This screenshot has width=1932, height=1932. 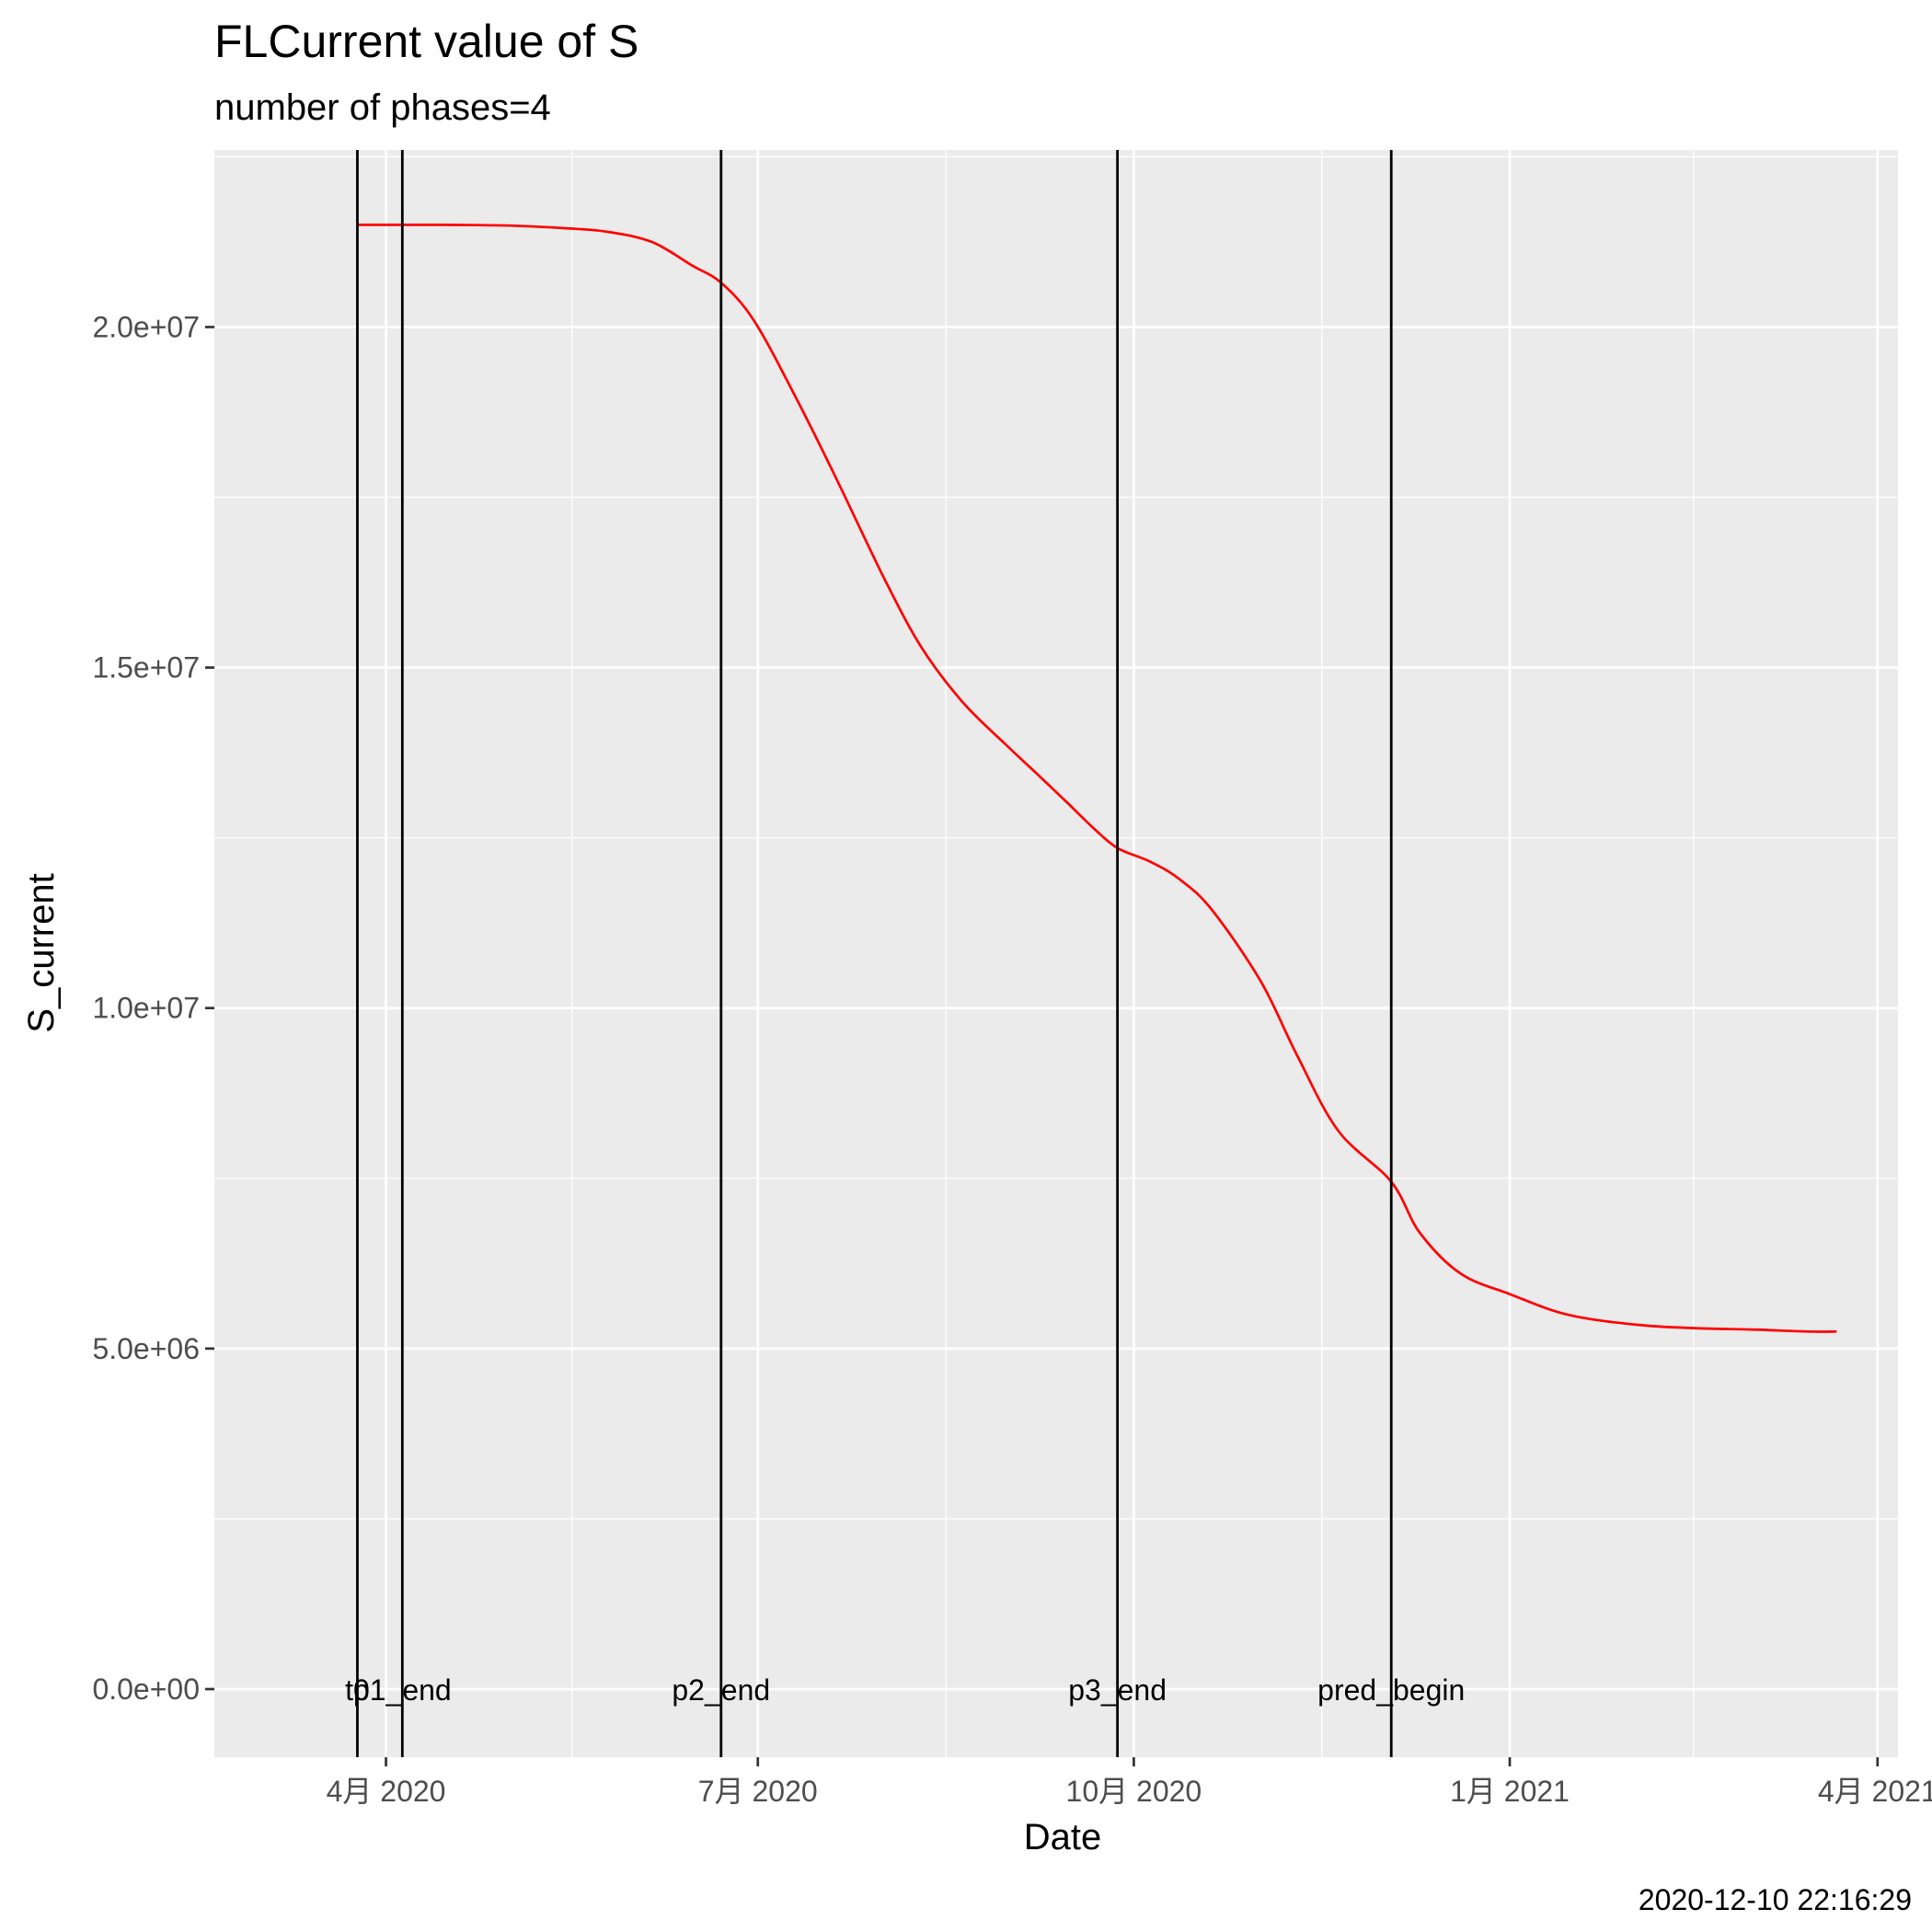 What do you see at coordinates (1134, 1791) in the screenshot?
I see `x-tick-label: 10月 2020` at bounding box center [1134, 1791].